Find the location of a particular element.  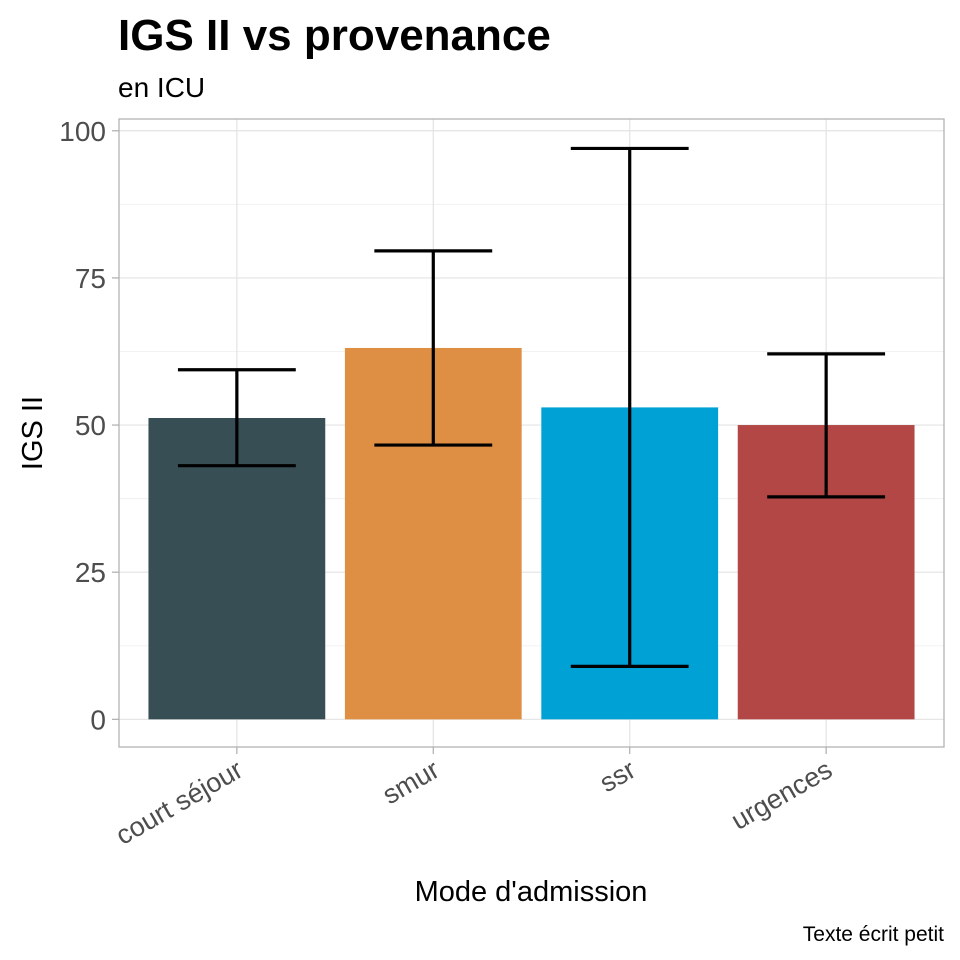

y-tick-label: 0 is located at coordinates (98, 719).